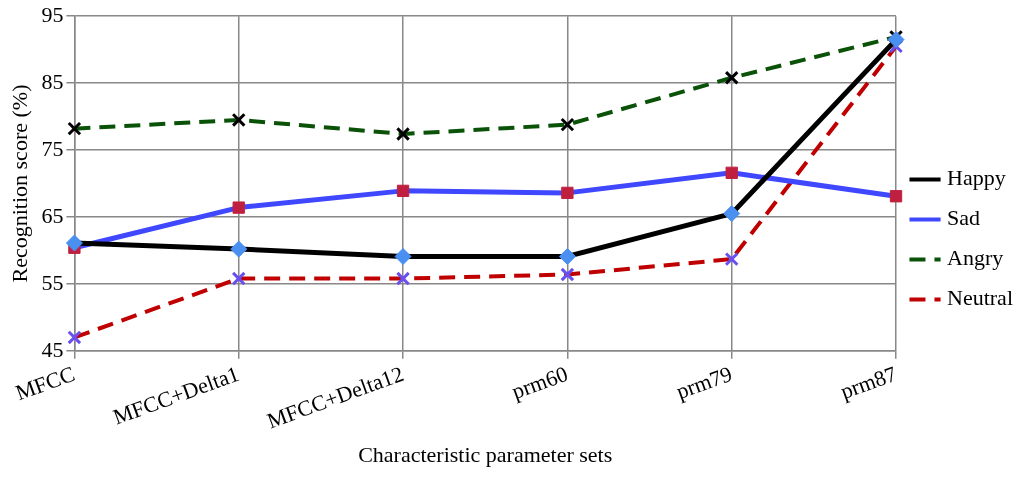  What do you see at coordinates (52, 349) in the screenshot?
I see `y-tick-label: 45` at bounding box center [52, 349].